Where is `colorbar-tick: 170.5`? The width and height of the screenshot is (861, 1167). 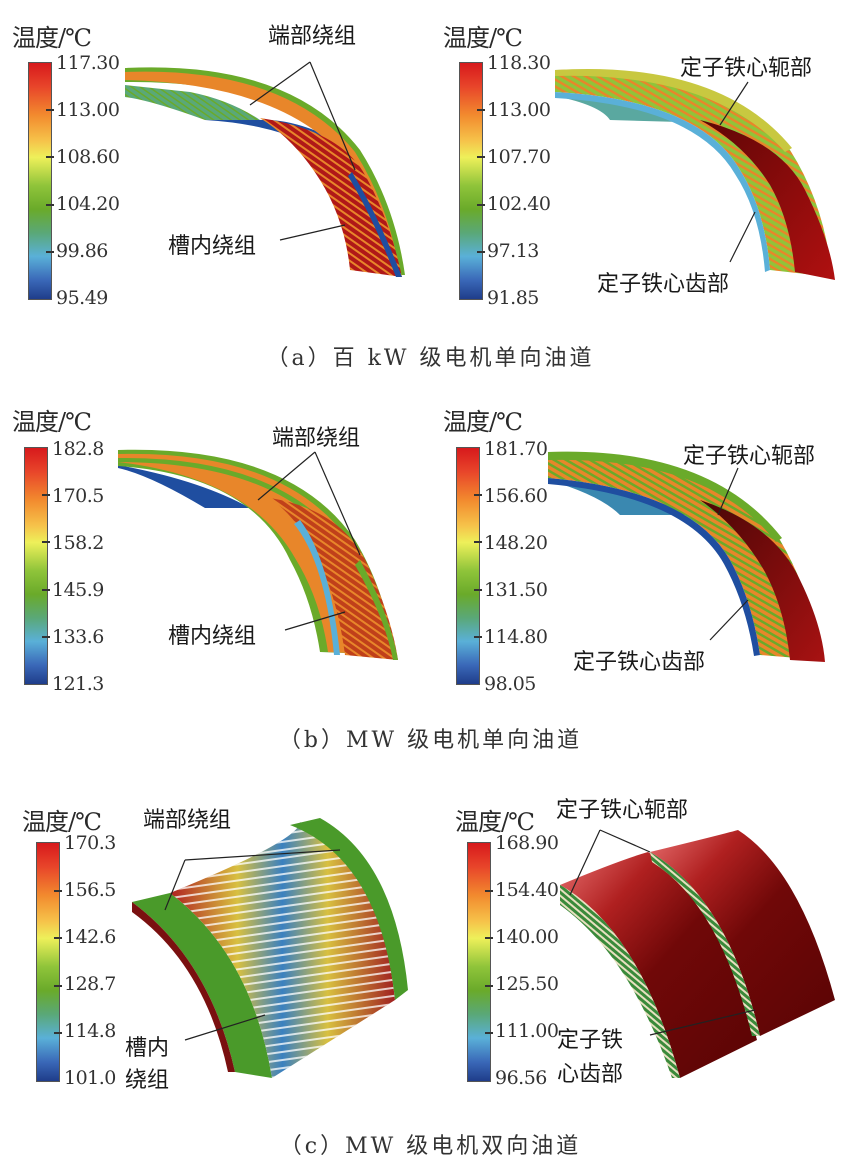
colorbar-tick: 170.5 is located at coordinates (78, 496).